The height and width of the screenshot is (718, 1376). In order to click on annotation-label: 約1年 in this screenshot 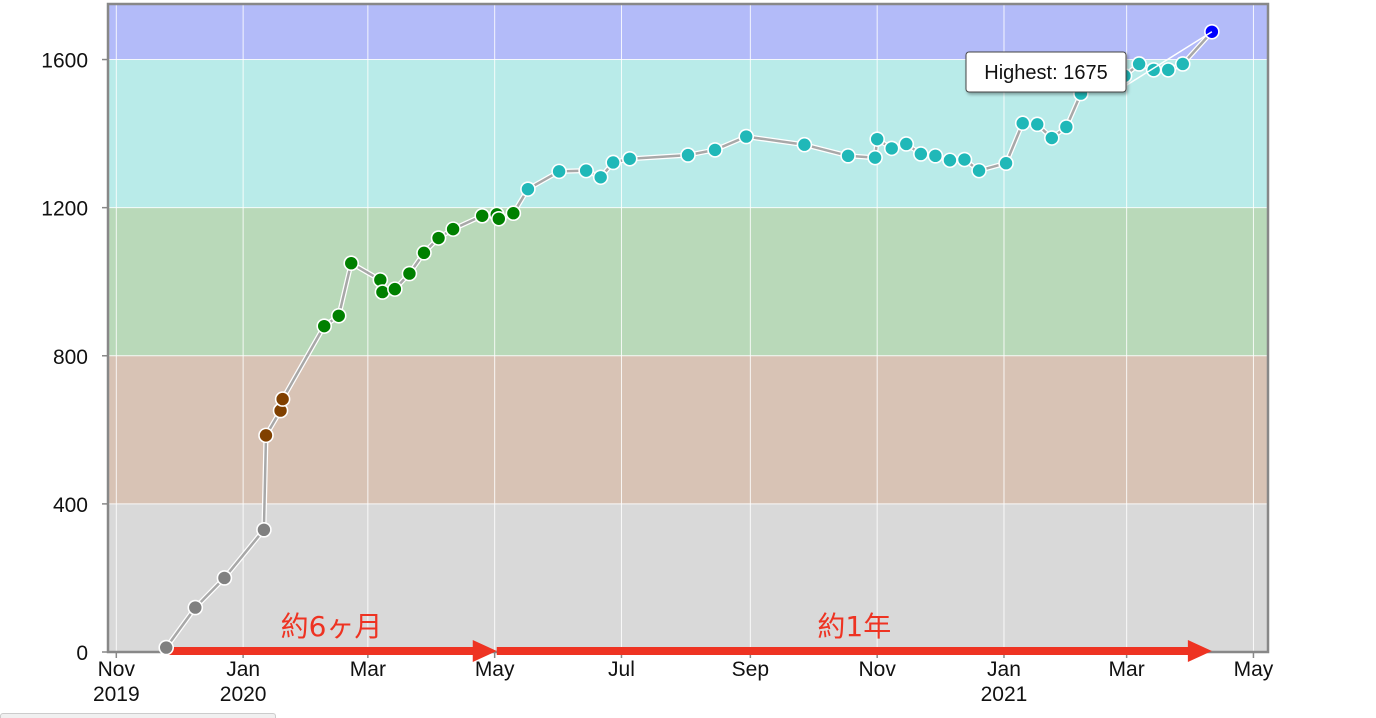, I will do `click(854, 626)`.